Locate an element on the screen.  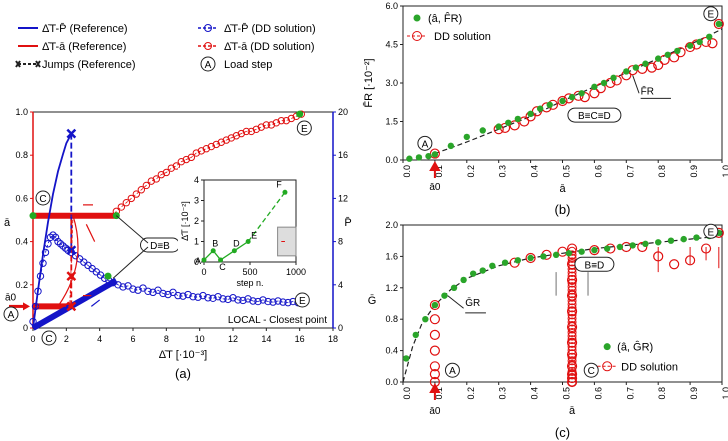
inset-xtick-label: 0 is located at coordinates (203, 272).